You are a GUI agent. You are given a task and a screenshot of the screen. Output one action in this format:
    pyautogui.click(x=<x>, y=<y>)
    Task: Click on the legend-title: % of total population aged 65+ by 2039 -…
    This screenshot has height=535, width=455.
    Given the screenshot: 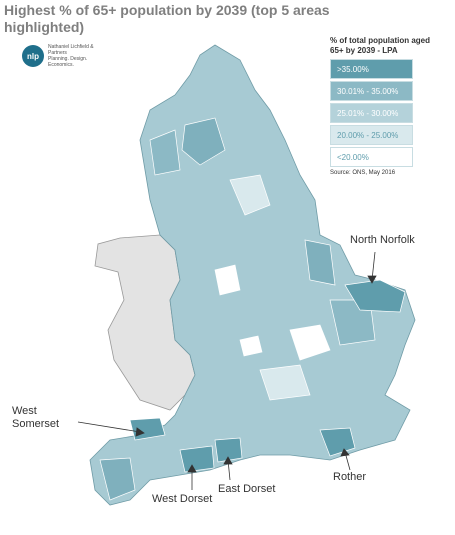 What is the action you would take?
    pyautogui.click(x=380, y=45)
    